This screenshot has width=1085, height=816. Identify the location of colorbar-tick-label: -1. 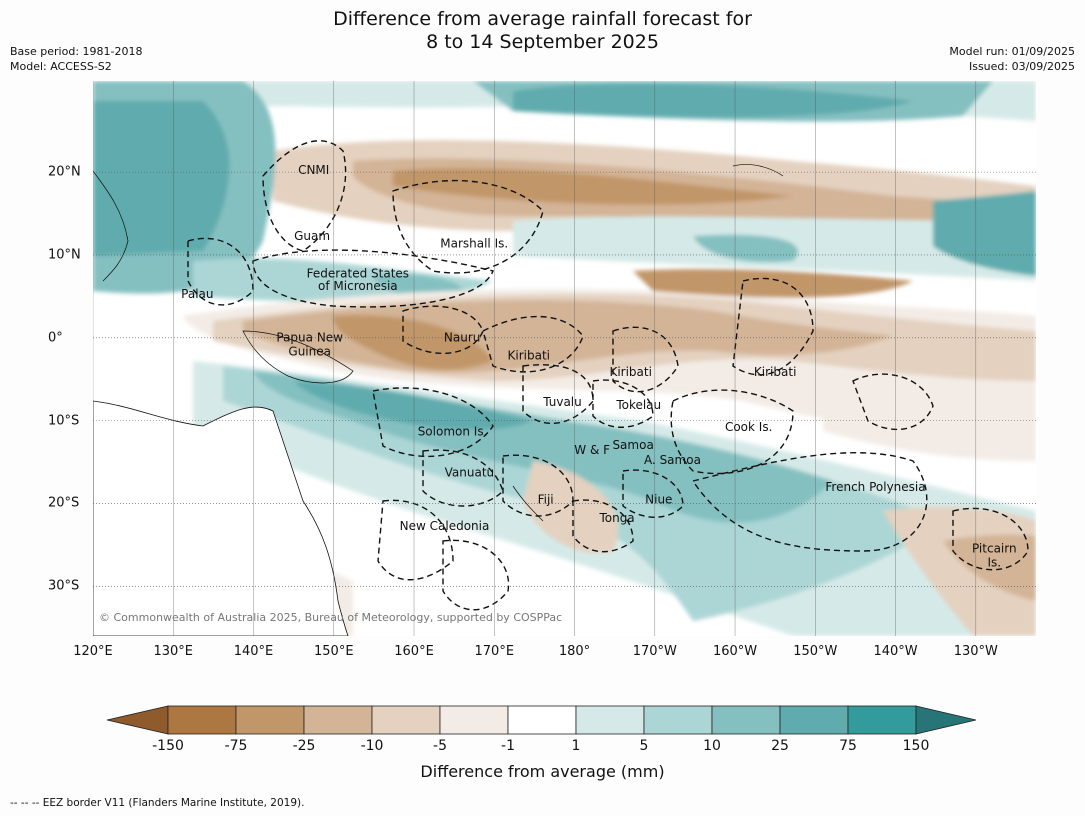
(508, 746).